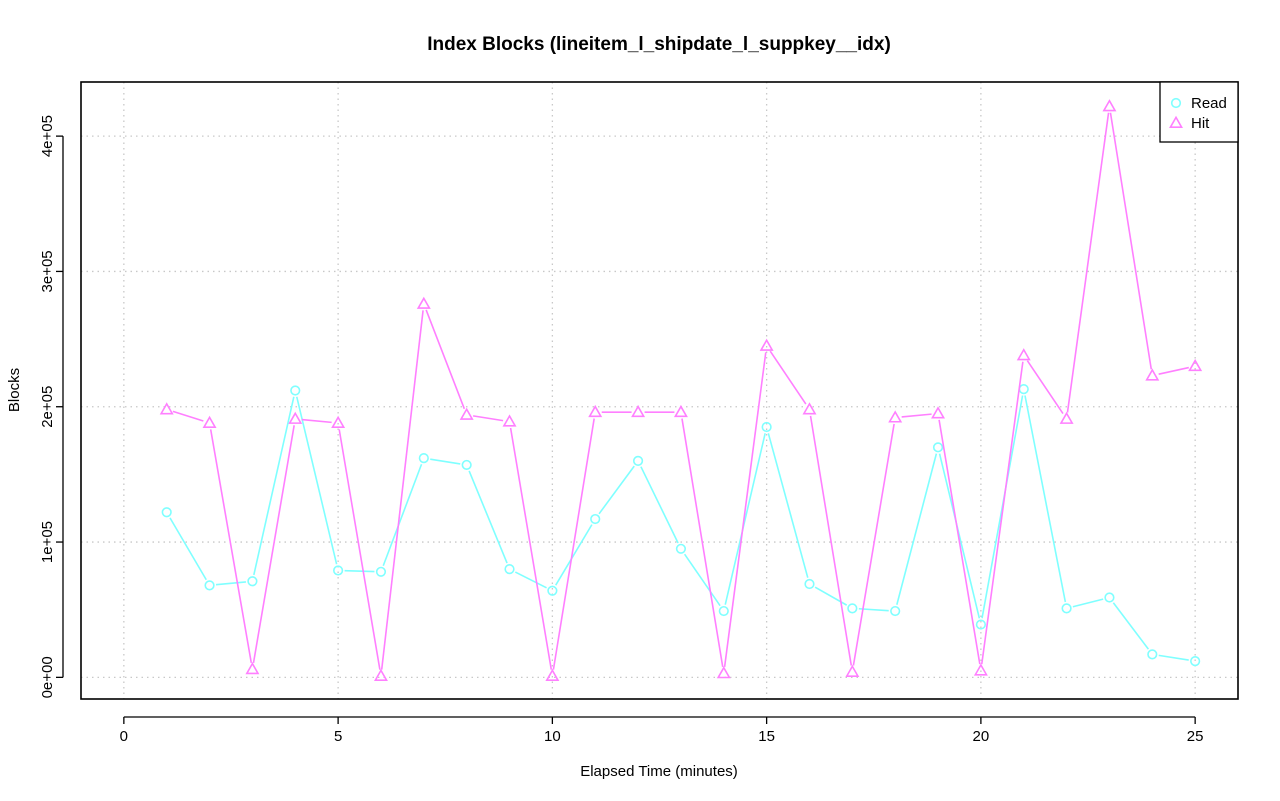 This screenshot has width=1280, height=801. What do you see at coordinates (47, 677) in the screenshot?
I see `y-tick-label: 0e+00` at bounding box center [47, 677].